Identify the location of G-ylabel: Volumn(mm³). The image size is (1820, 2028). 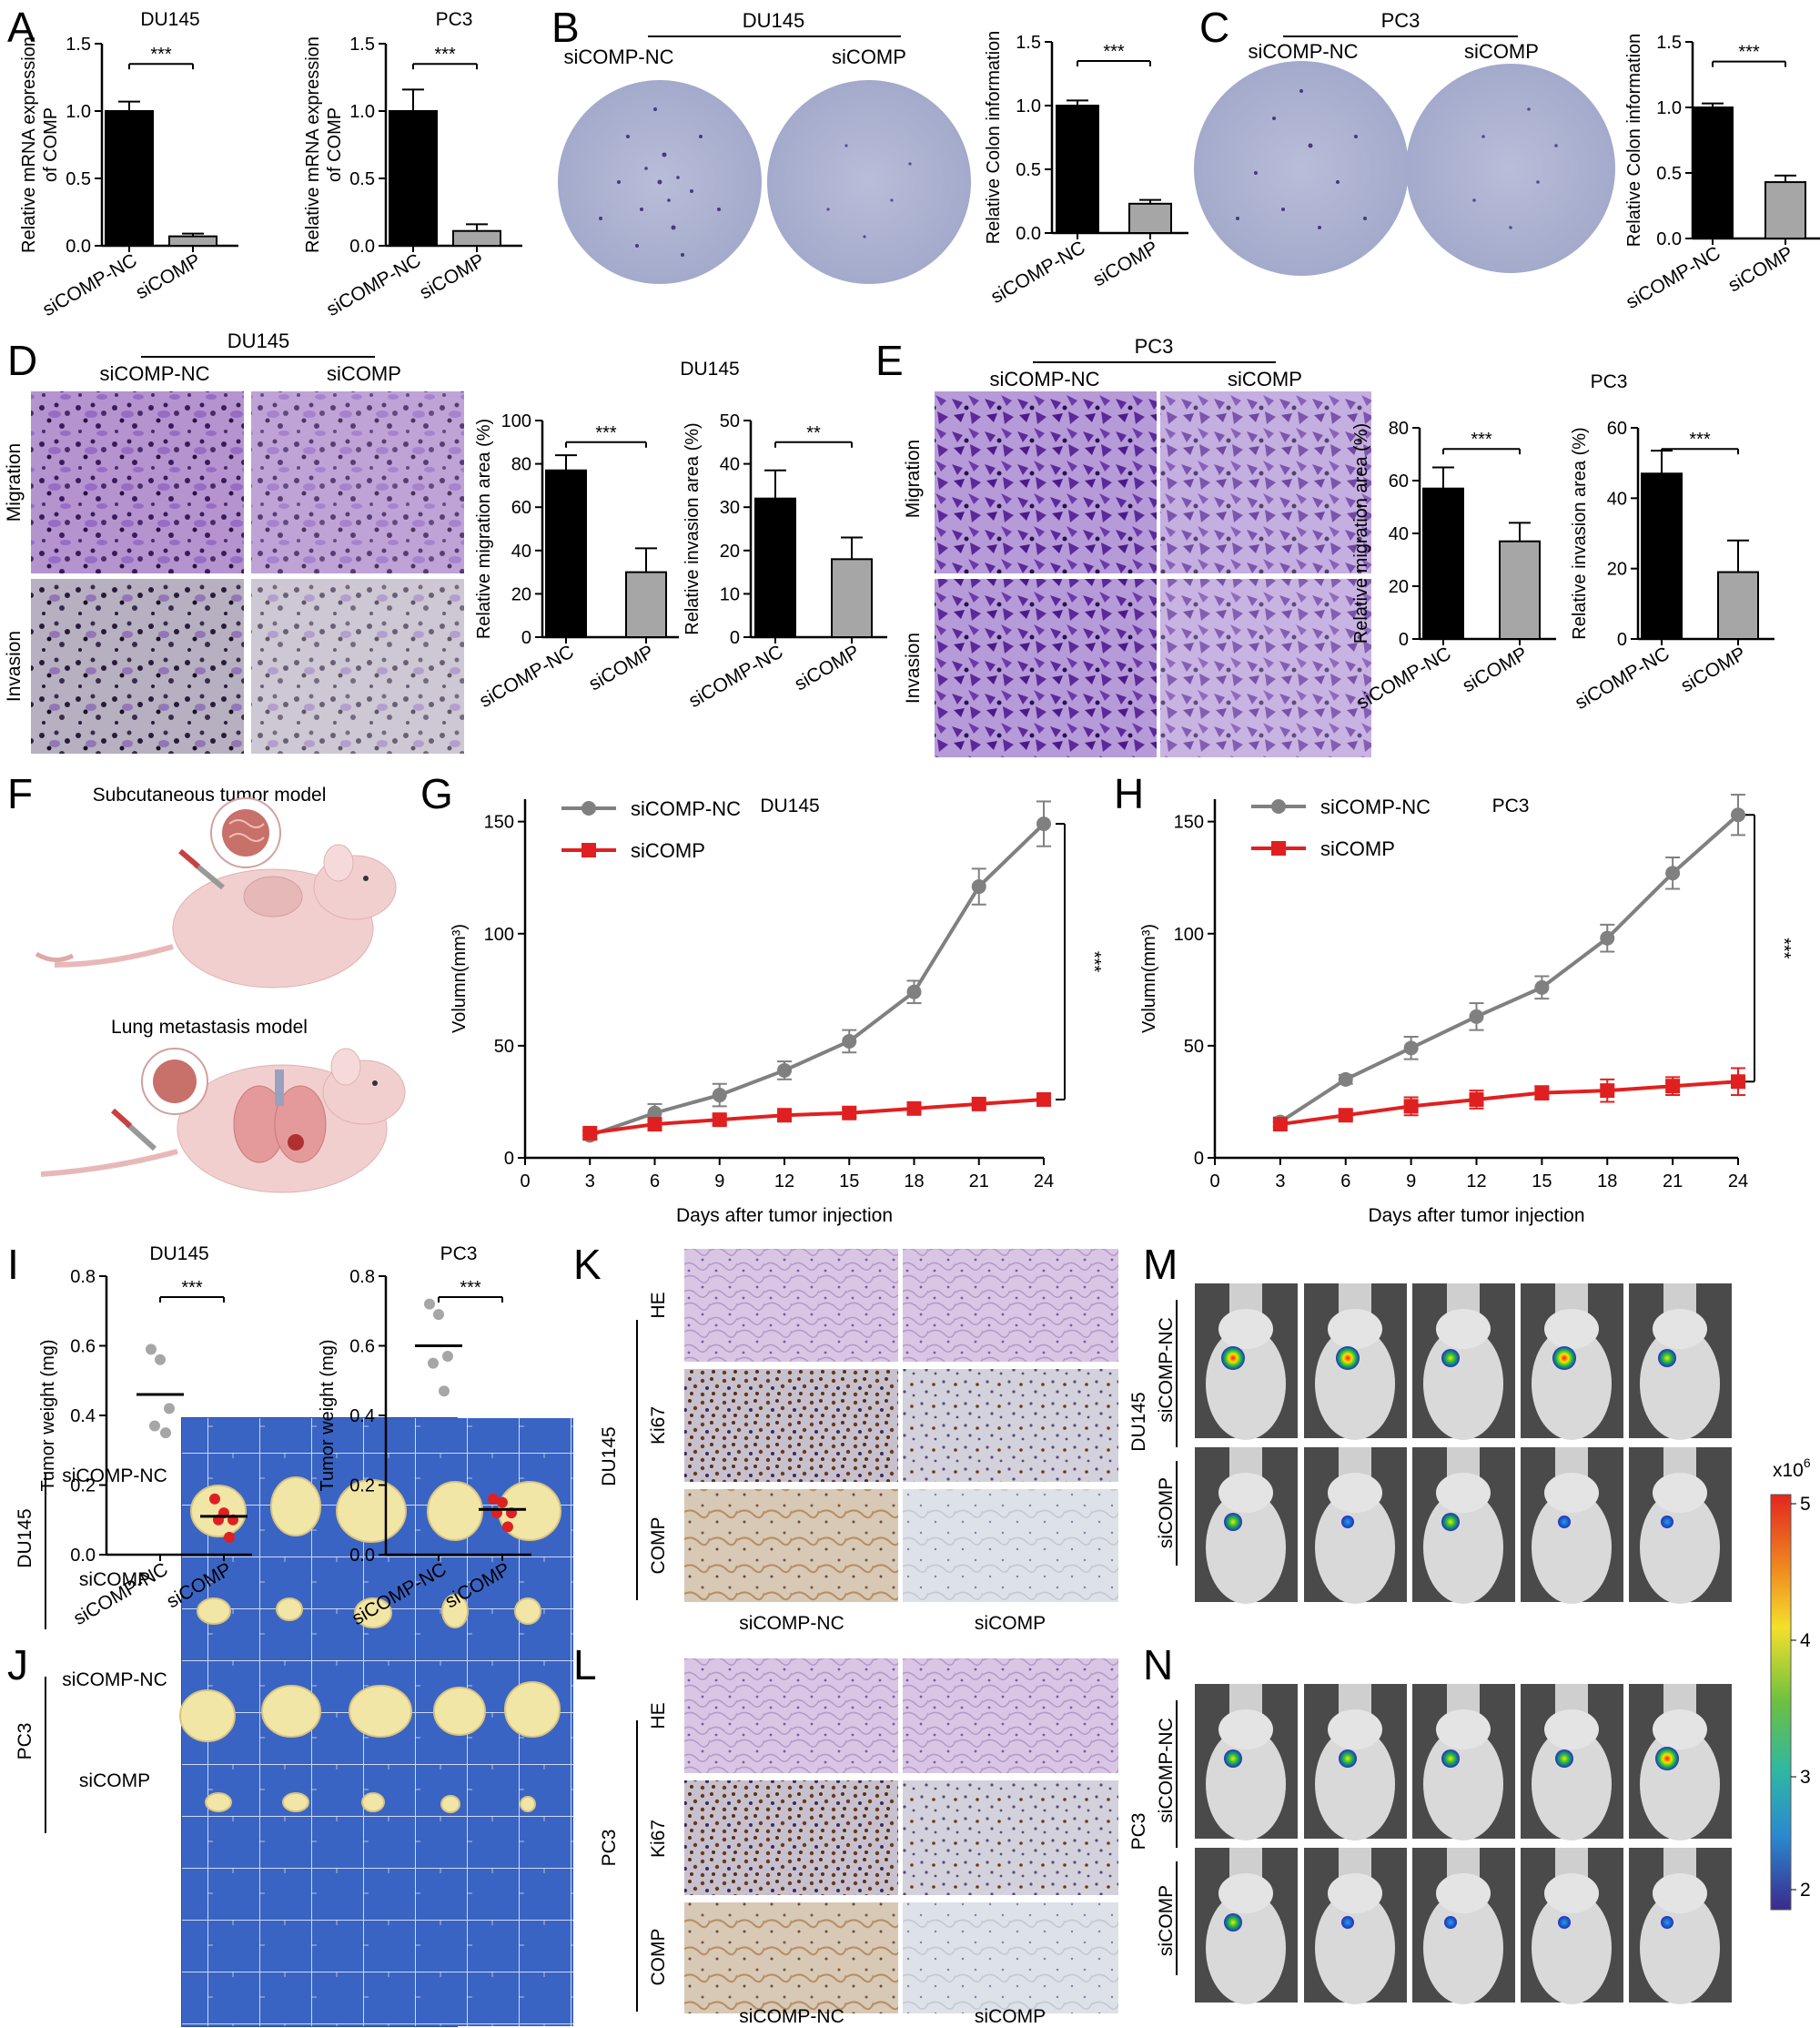
(460, 979).